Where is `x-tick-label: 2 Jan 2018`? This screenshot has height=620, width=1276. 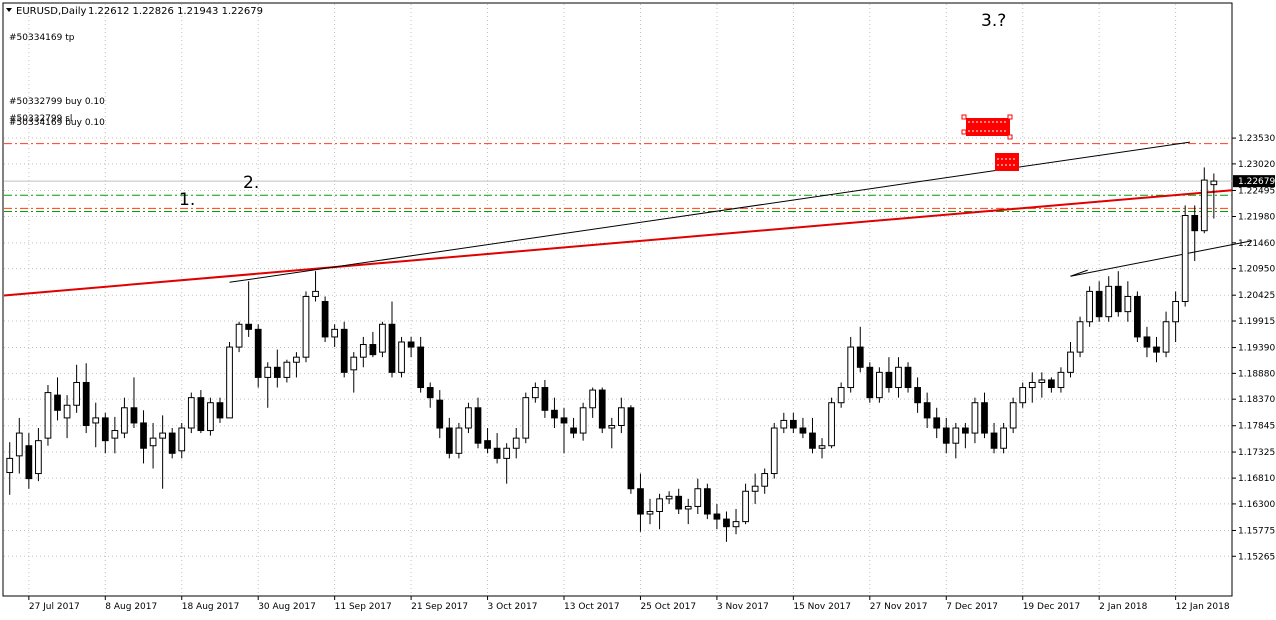 x-tick-label: 2 Jan 2018 is located at coordinates (1123, 607).